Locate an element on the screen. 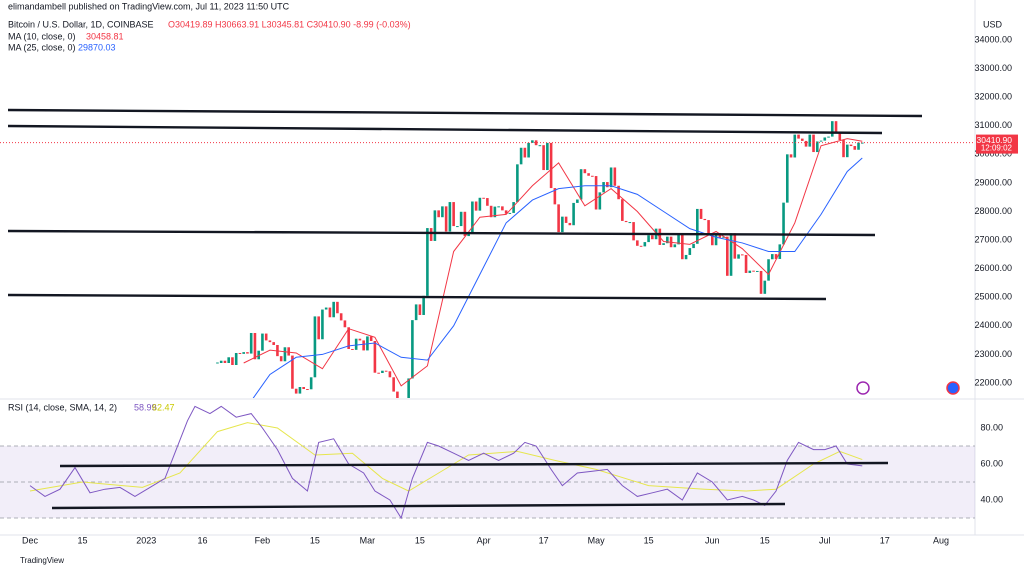  y-tick-label: 22000.00 is located at coordinates (993, 382).